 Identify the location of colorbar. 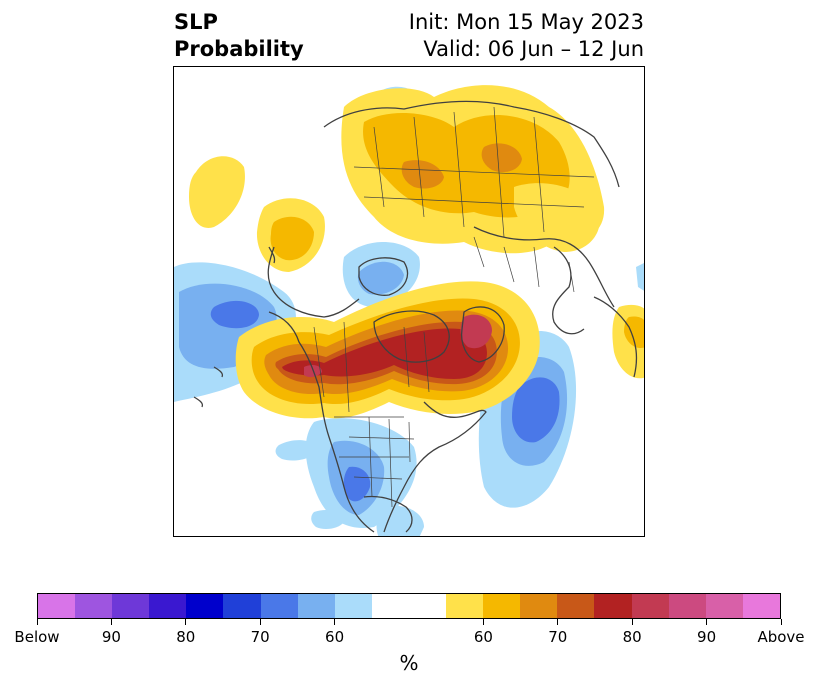
(409, 606).